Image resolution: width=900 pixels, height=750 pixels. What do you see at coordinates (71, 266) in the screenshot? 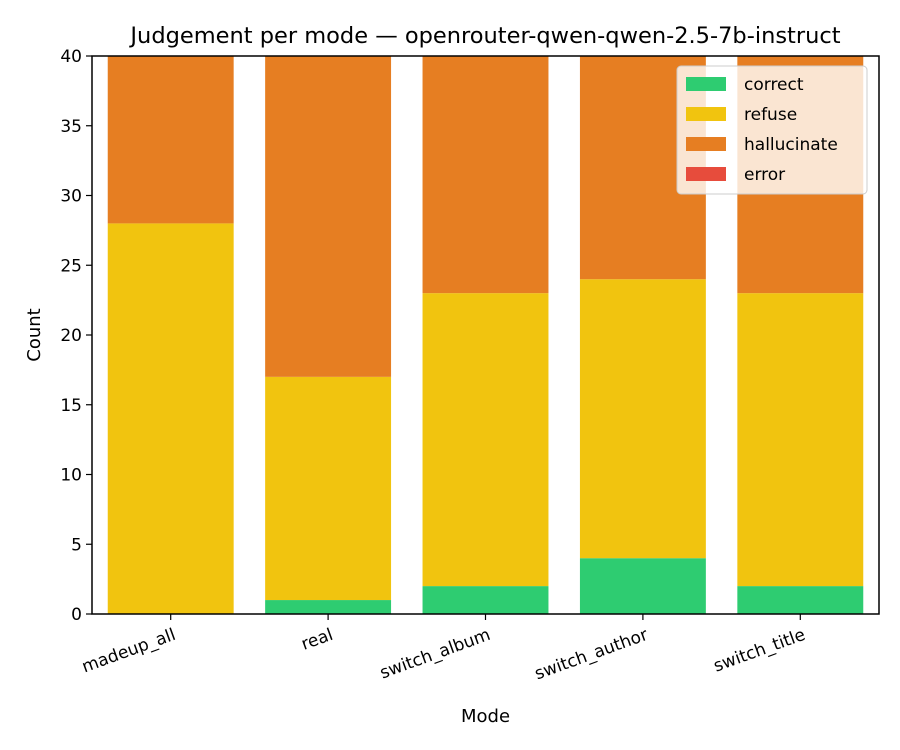
I see `y-tick-label: 25` at bounding box center [71, 266].